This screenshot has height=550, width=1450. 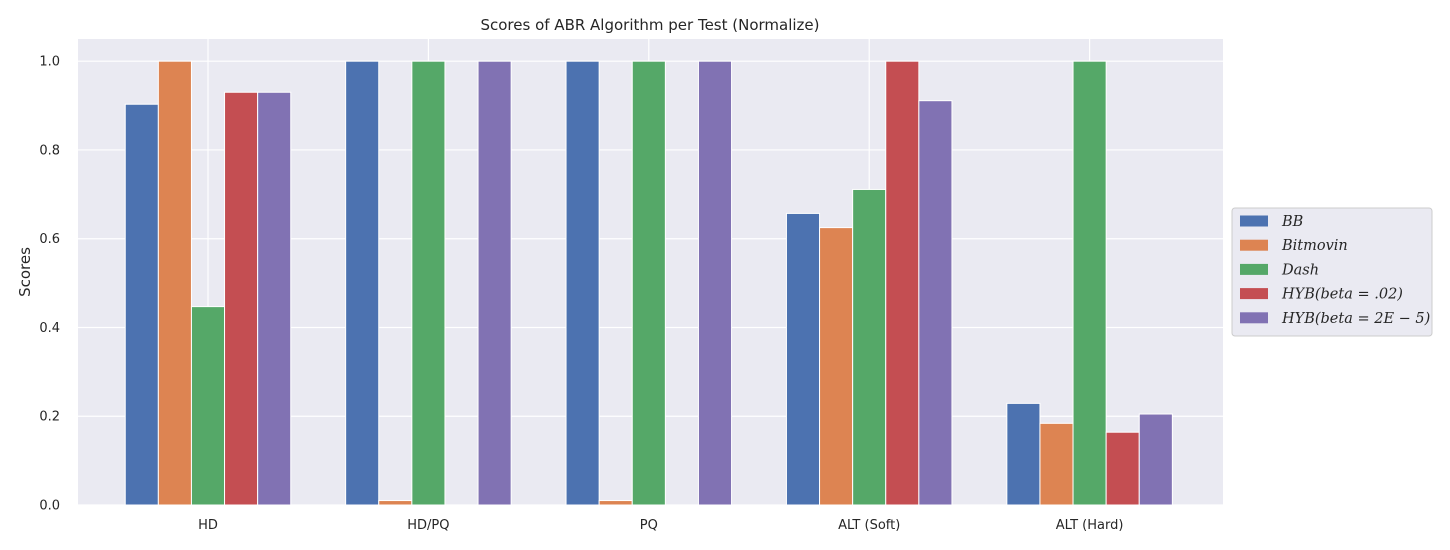 What do you see at coordinates (49, 417) in the screenshot?
I see `y-tick-label: 0.2` at bounding box center [49, 417].